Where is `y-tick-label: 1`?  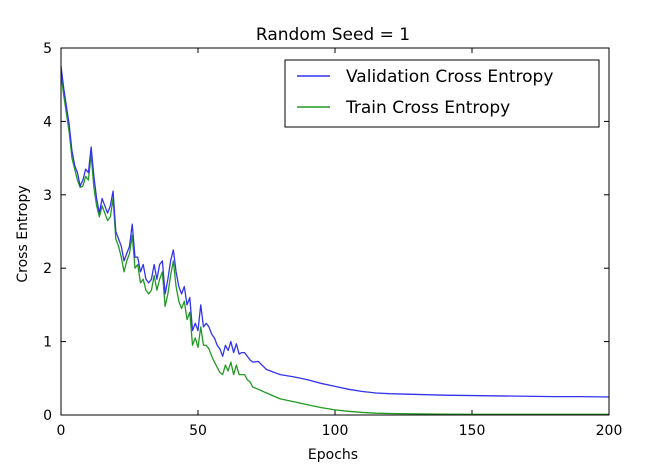 y-tick-label: 1 is located at coordinates (47, 343).